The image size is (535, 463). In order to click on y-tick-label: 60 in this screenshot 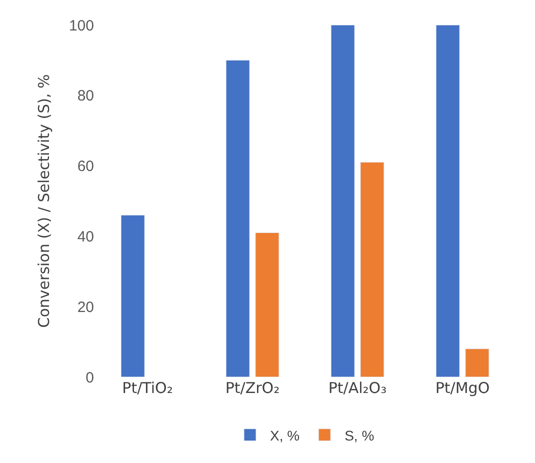, I will do `click(85, 167)`.